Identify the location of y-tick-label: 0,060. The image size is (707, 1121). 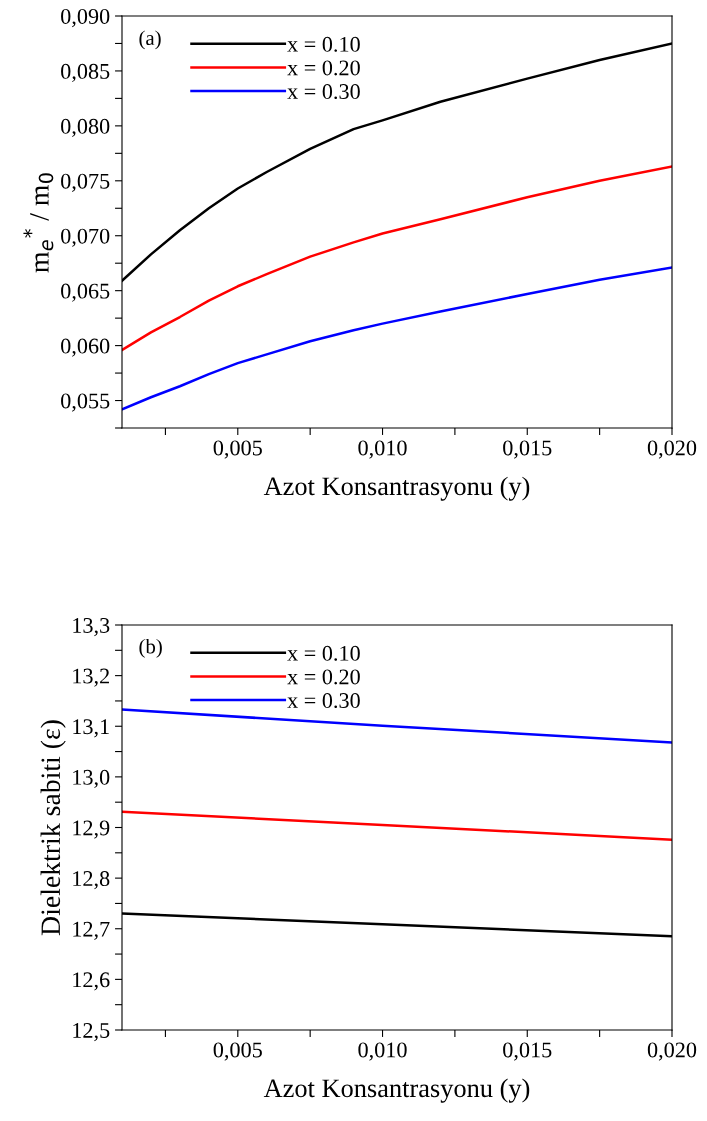
(85, 347).